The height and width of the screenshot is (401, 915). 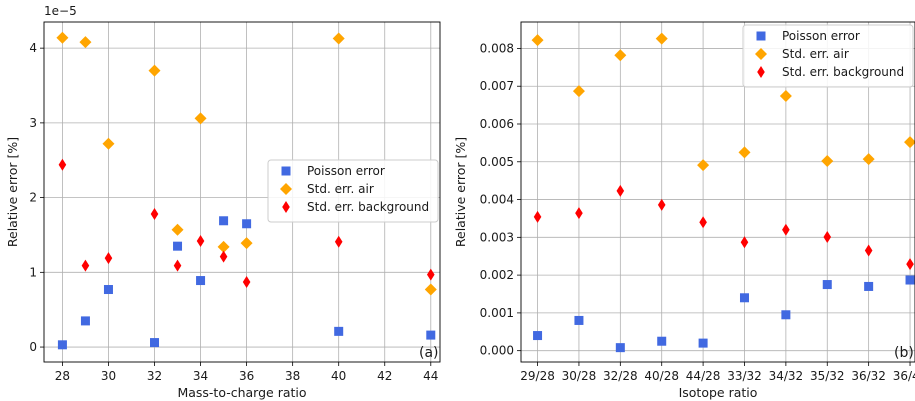 What do you see at coordinates (904, 353) in the screenshot?
I see `panel-label: (b)` at bounding box center [904, 353].